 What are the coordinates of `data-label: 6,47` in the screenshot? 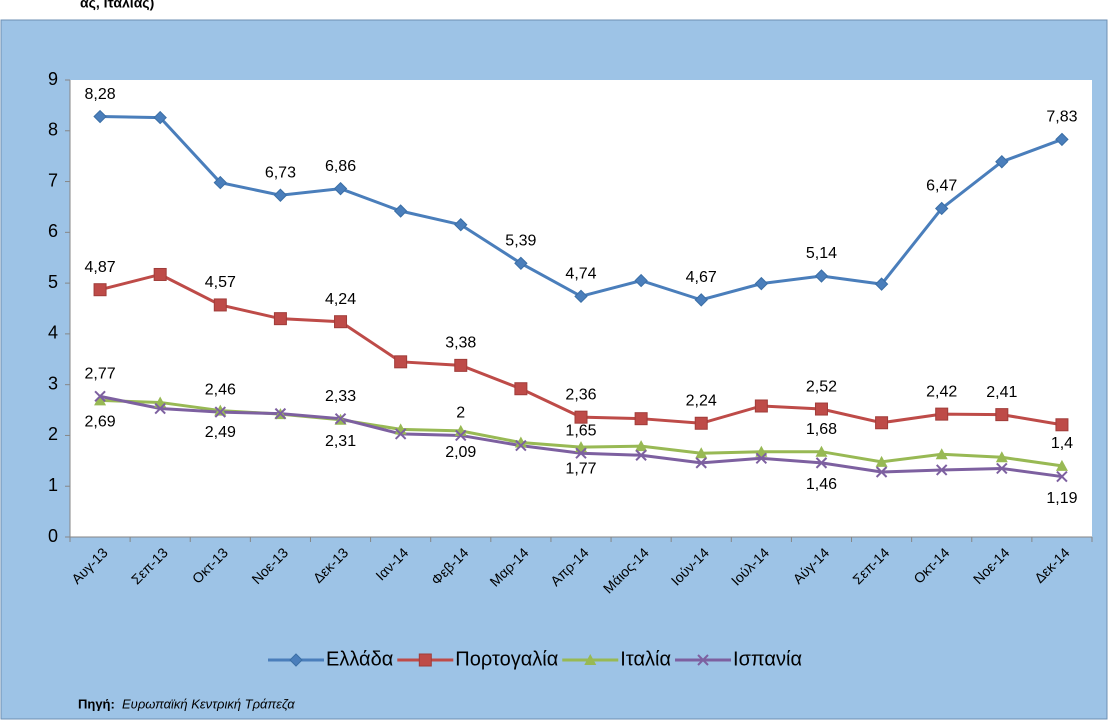 It's located at (941, 186).